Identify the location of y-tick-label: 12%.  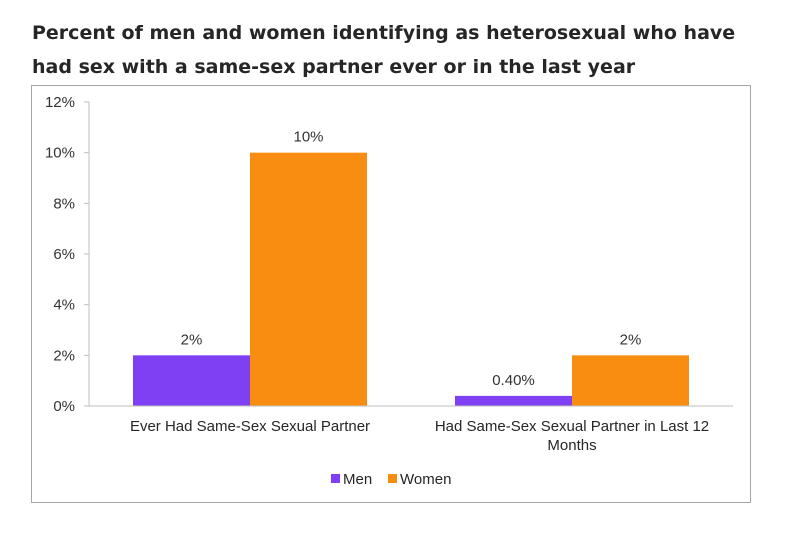
(60, 102).